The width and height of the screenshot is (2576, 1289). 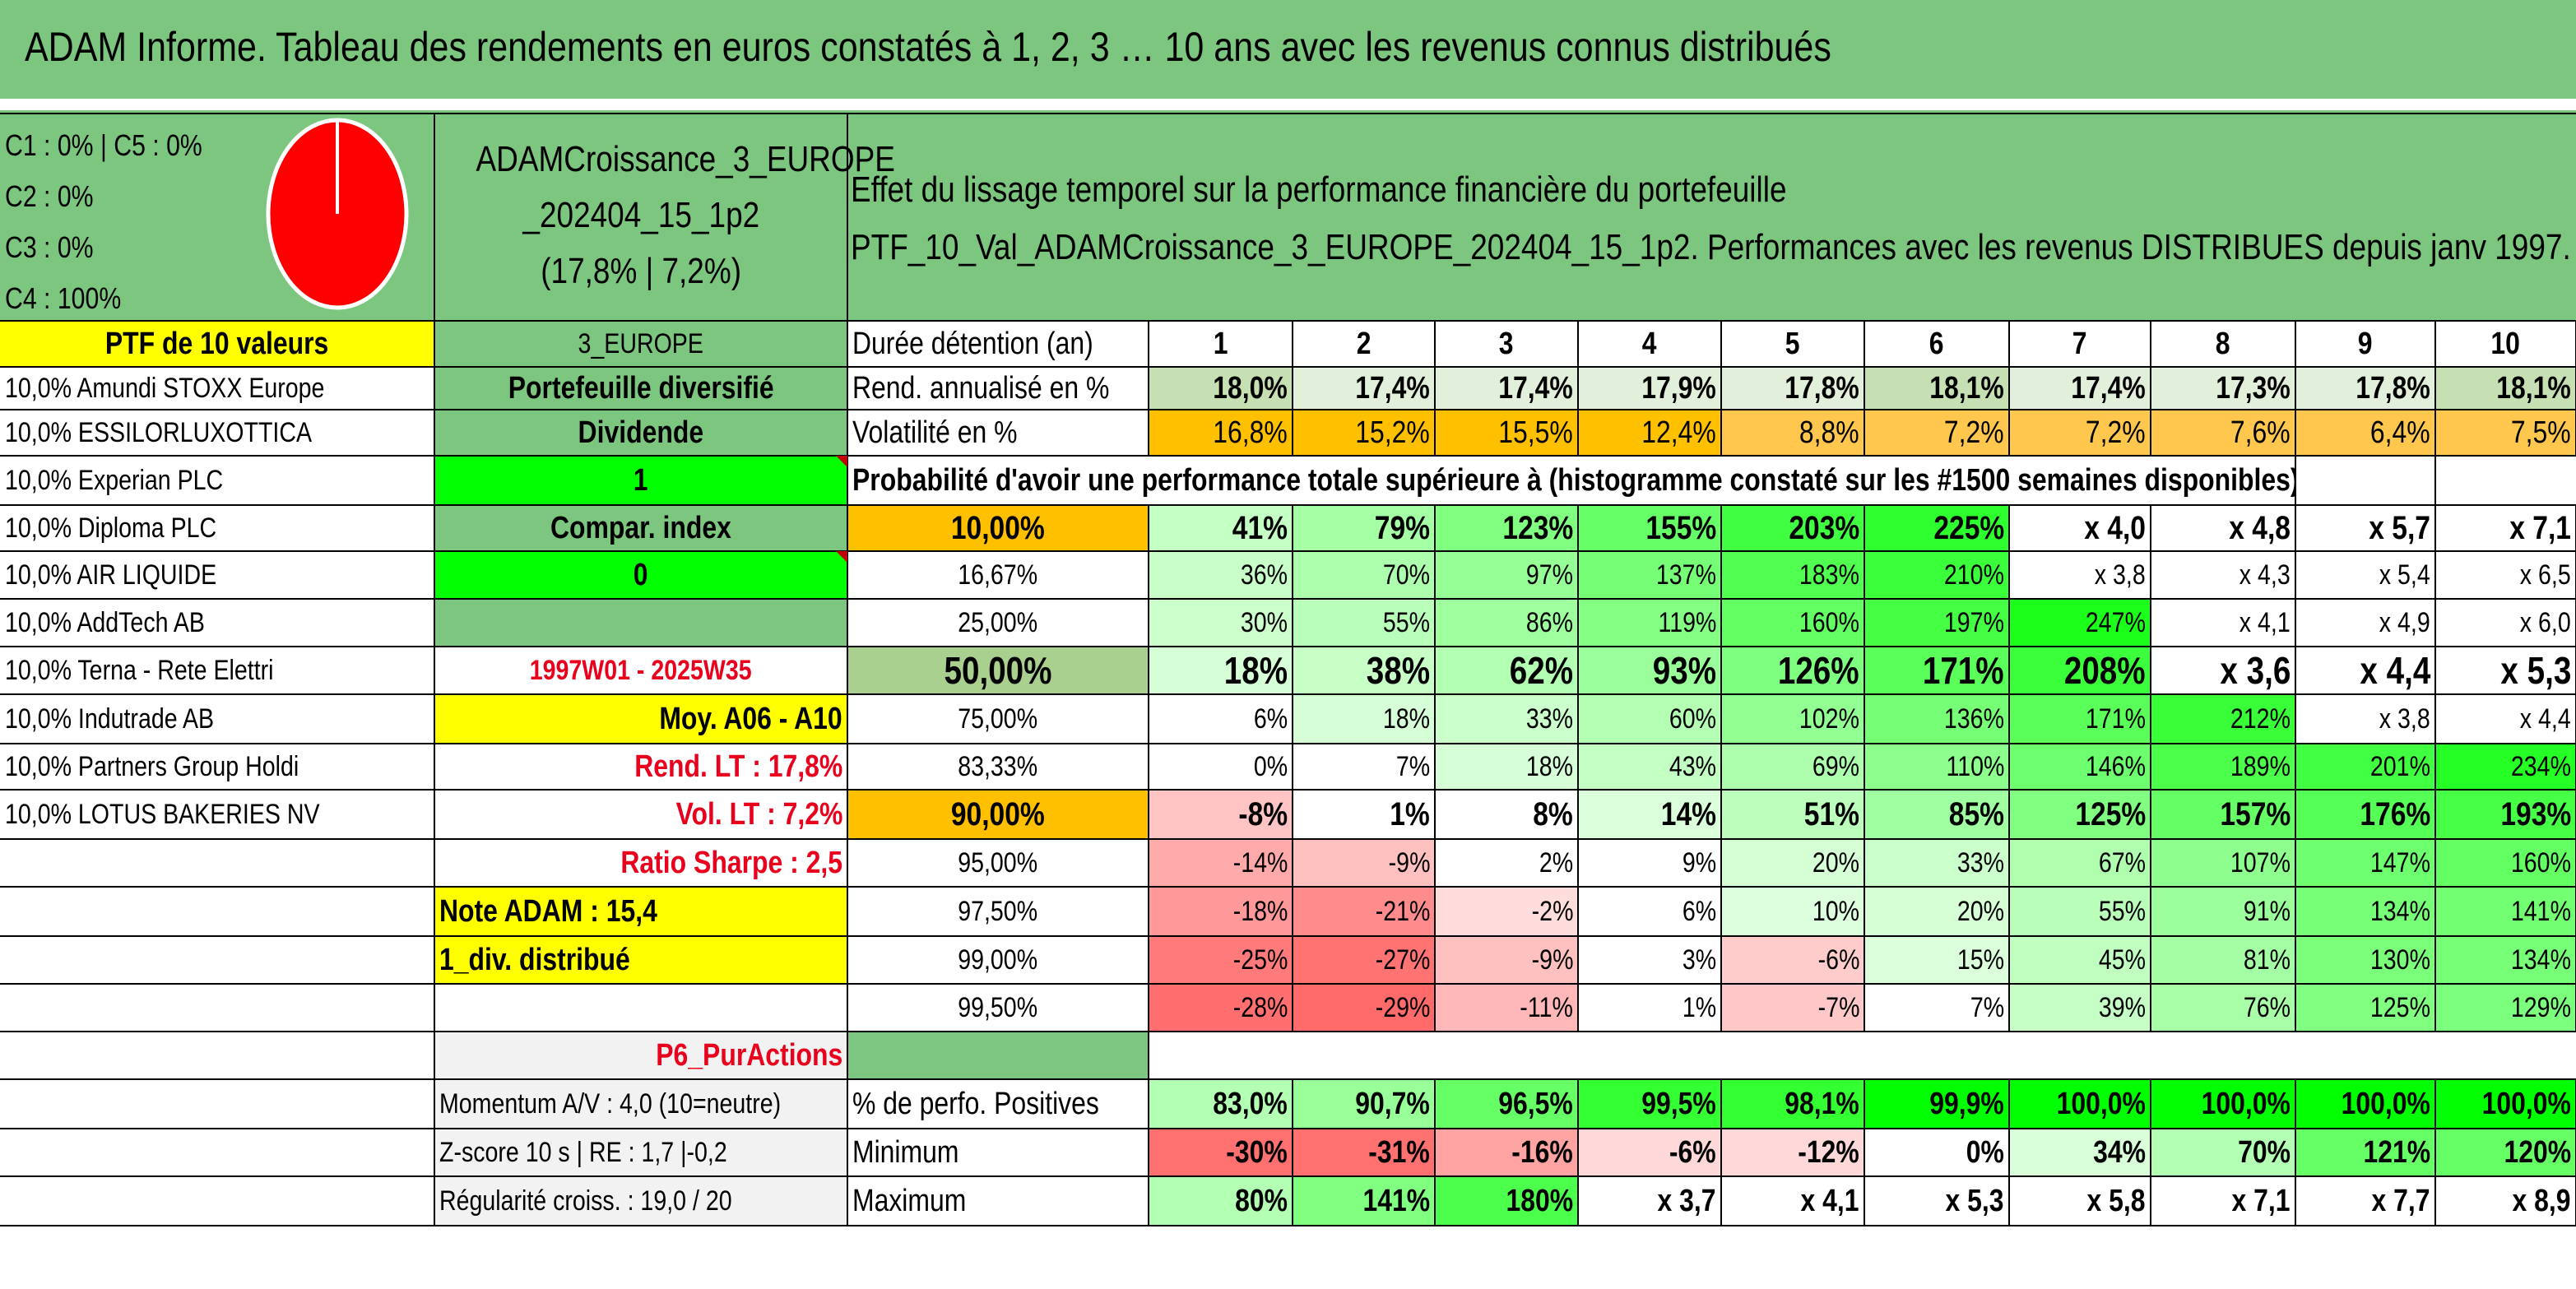 What do you see at coordinates (1221, 575) in the screenshot?
I see `proba-value: 36%` at bounding box center [1221, 575].